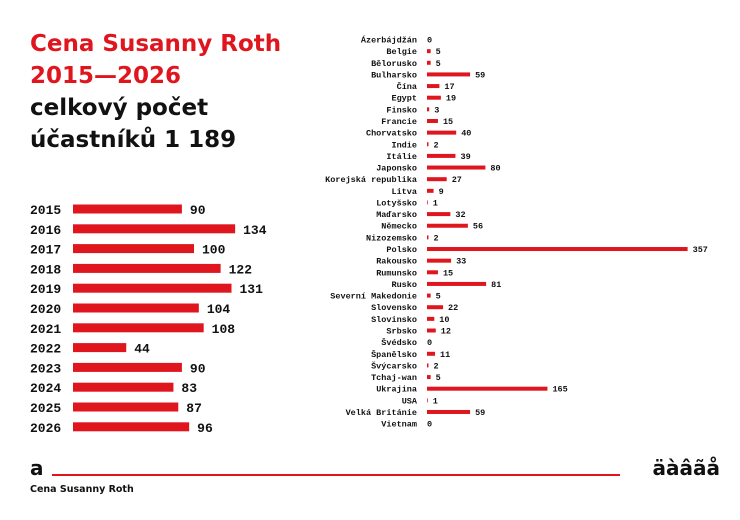 This screenshot has height=520, width=740. Describe the element at coordinates (394, 365) in the screenshot. I see `country-label: Švýcarsko` at that location.